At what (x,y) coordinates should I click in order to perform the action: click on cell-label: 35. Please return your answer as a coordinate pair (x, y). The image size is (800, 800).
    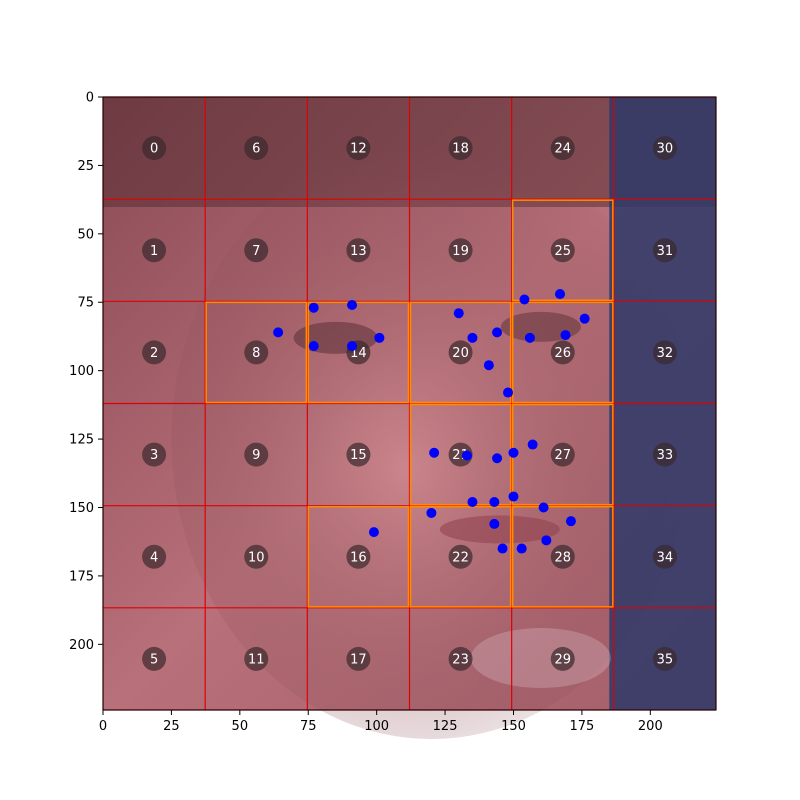
    Looking at the image, I should click on (665, 659).